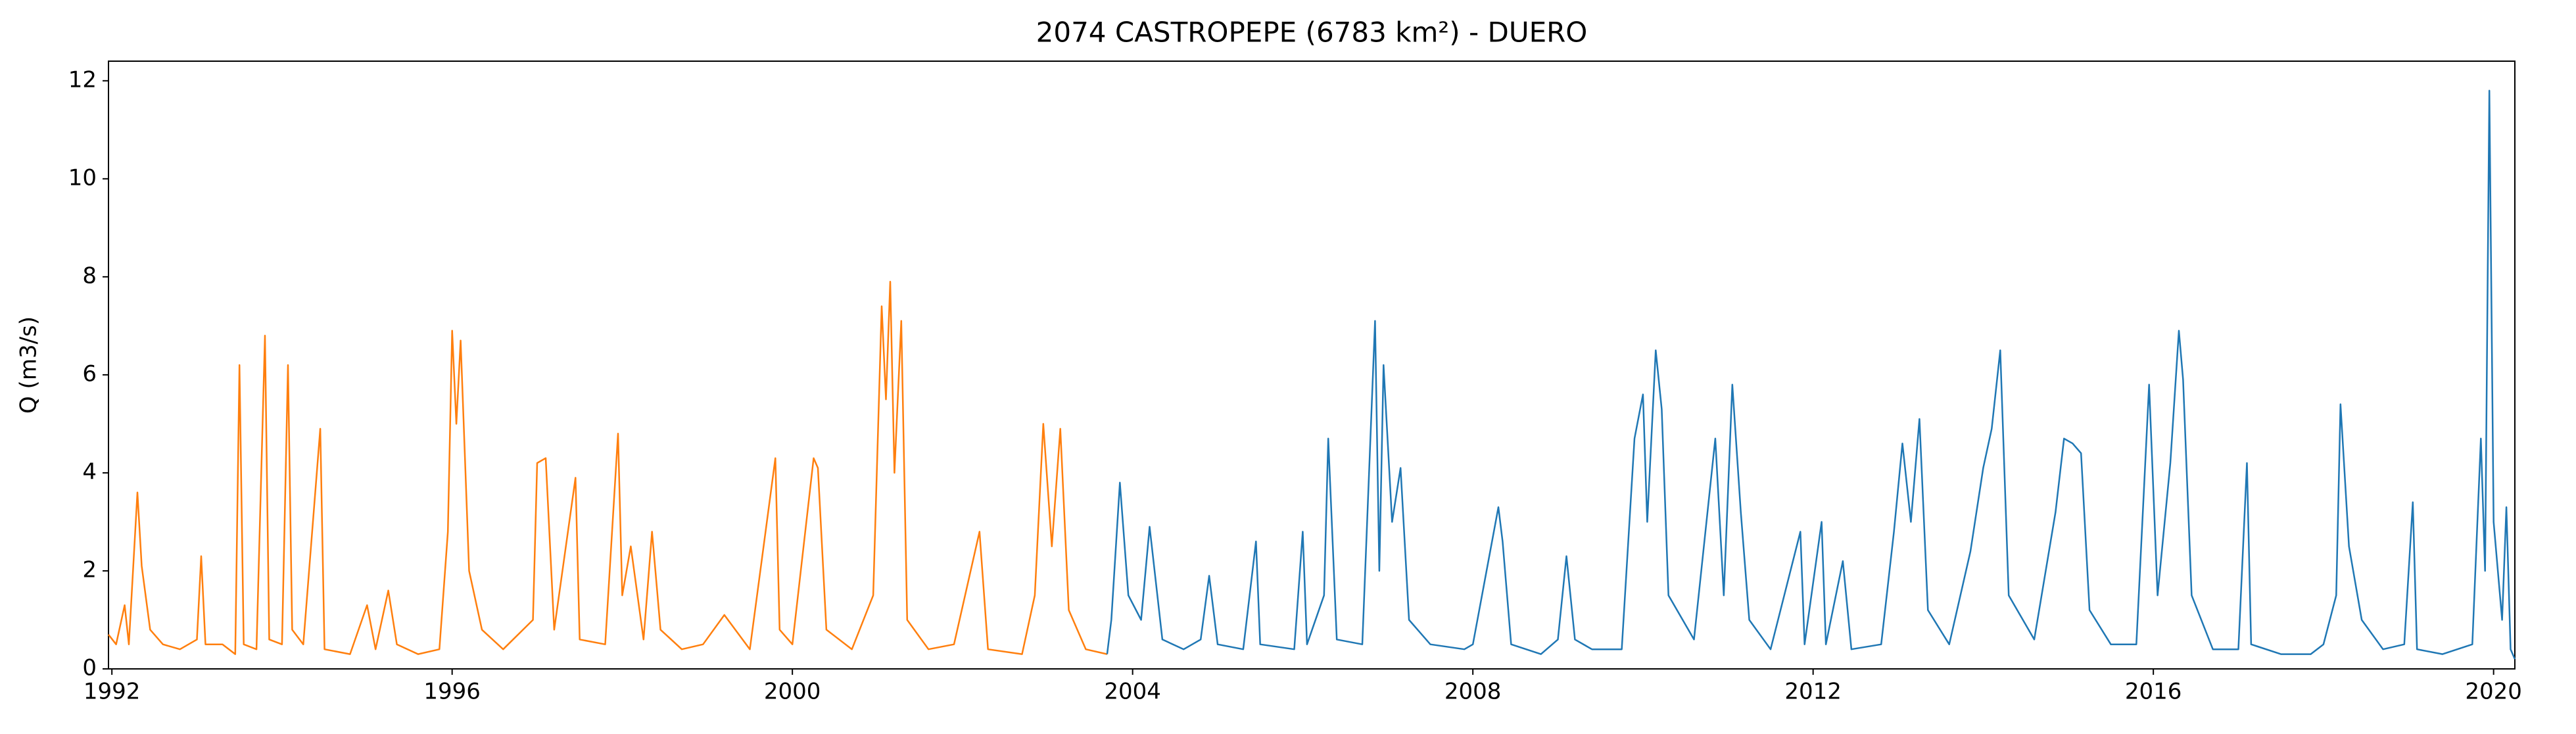 The height and width of the screenshot is (734, 2576). I want to click on y-axis-label: Q (m3/s), so click(29, 365).